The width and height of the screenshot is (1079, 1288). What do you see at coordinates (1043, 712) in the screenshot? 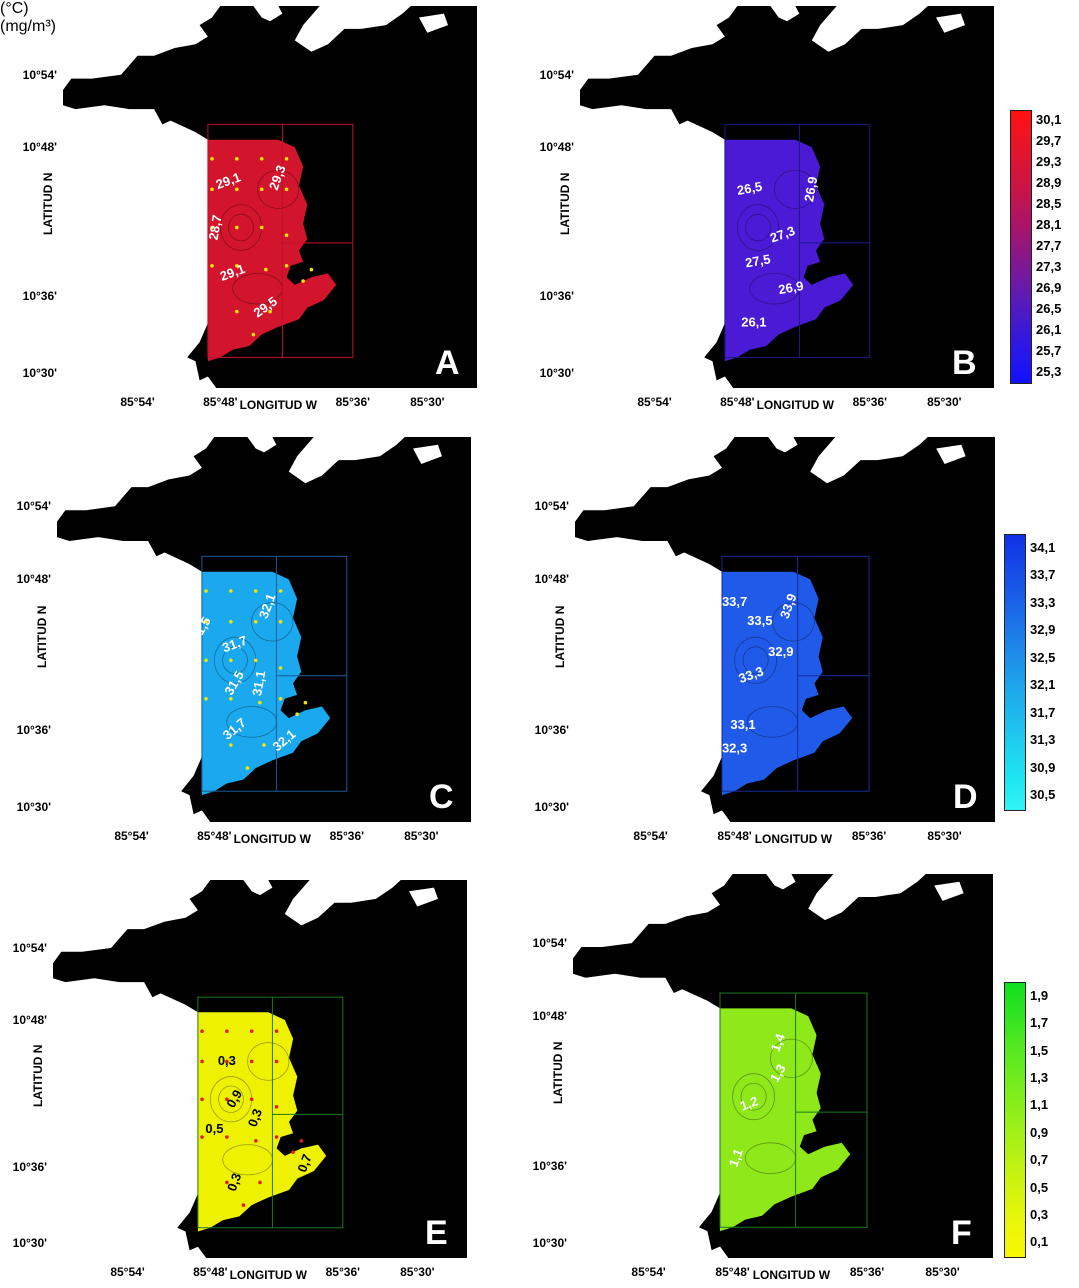
I see `legend-tick-label: 31,7` at bounding box center [1043, 712].